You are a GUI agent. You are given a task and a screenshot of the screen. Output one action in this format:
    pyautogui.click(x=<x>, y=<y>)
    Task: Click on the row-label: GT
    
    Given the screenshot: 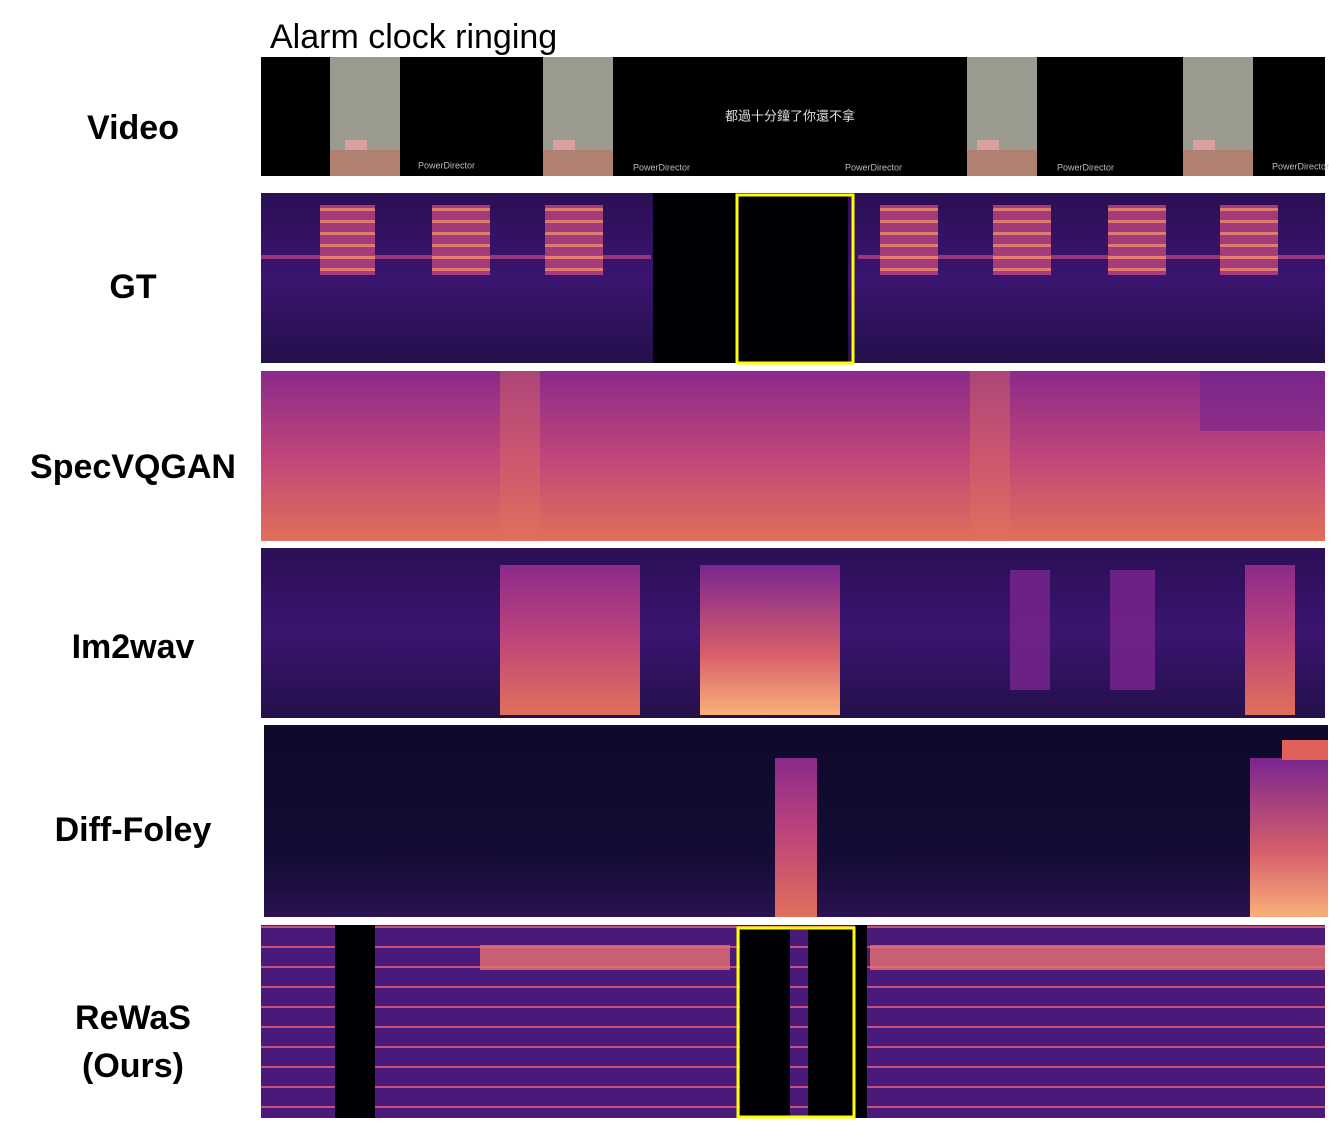 What is the action you would take?
    pyautogui.click(x=132, y=287)
    